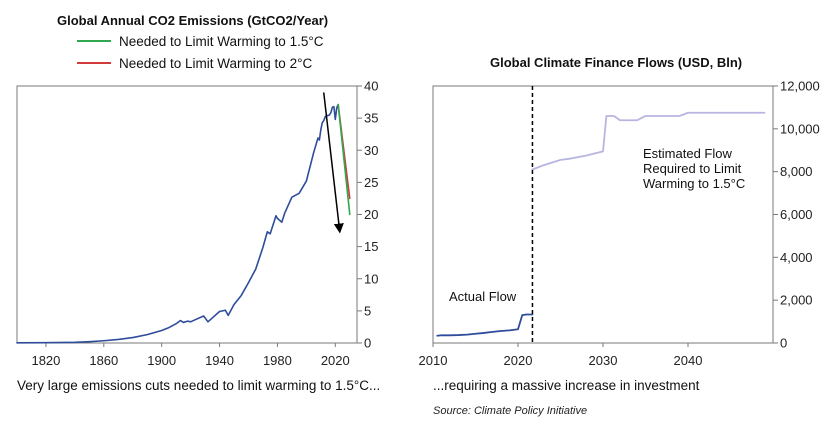 The height and width of the screenshot is (433, 840). What do you see at coordinates (277, 360) in the screenshot?
I see `emissions-x-tick-label: 1980` at bounding box center [277, 360].